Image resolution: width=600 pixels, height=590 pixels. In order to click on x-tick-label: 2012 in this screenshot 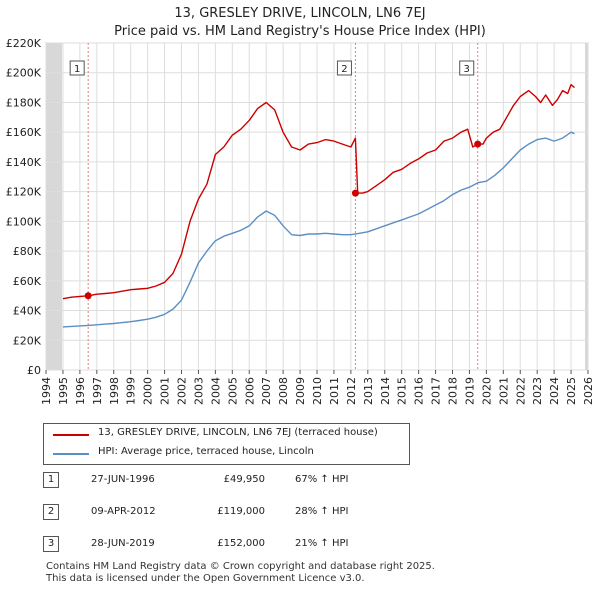, I will do `click(351, 391)`.